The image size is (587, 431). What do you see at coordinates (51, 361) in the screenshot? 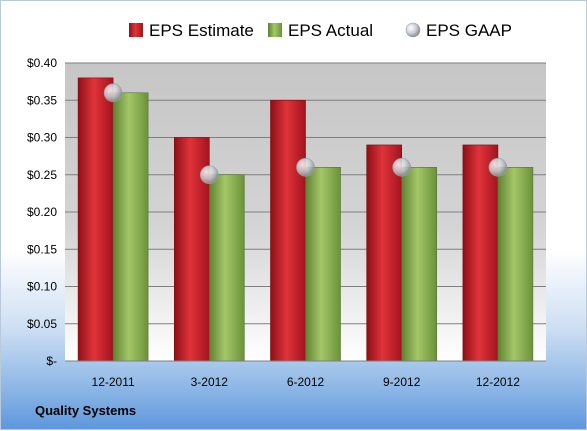
I see `y-tick-label: $-` at bounding box center [51, 361].